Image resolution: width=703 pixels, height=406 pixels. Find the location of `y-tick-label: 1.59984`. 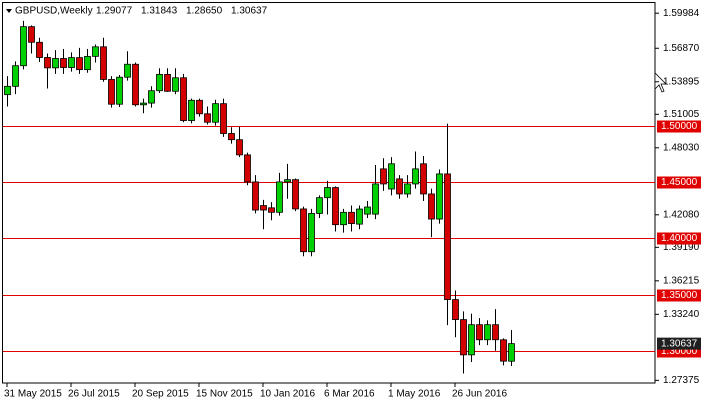

y-tick-label: 1.59984 is located at coordinates (681, 13).